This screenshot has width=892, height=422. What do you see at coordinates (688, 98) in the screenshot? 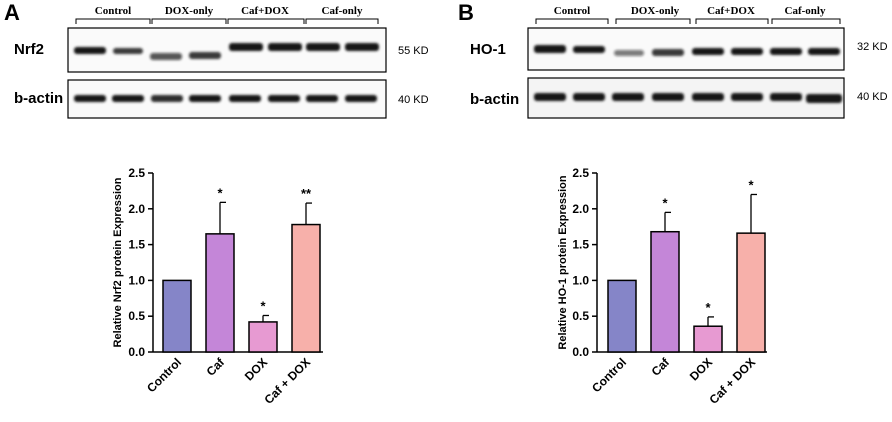
I see `panel-b-bactin-bands` at bounding box center [688, 98].